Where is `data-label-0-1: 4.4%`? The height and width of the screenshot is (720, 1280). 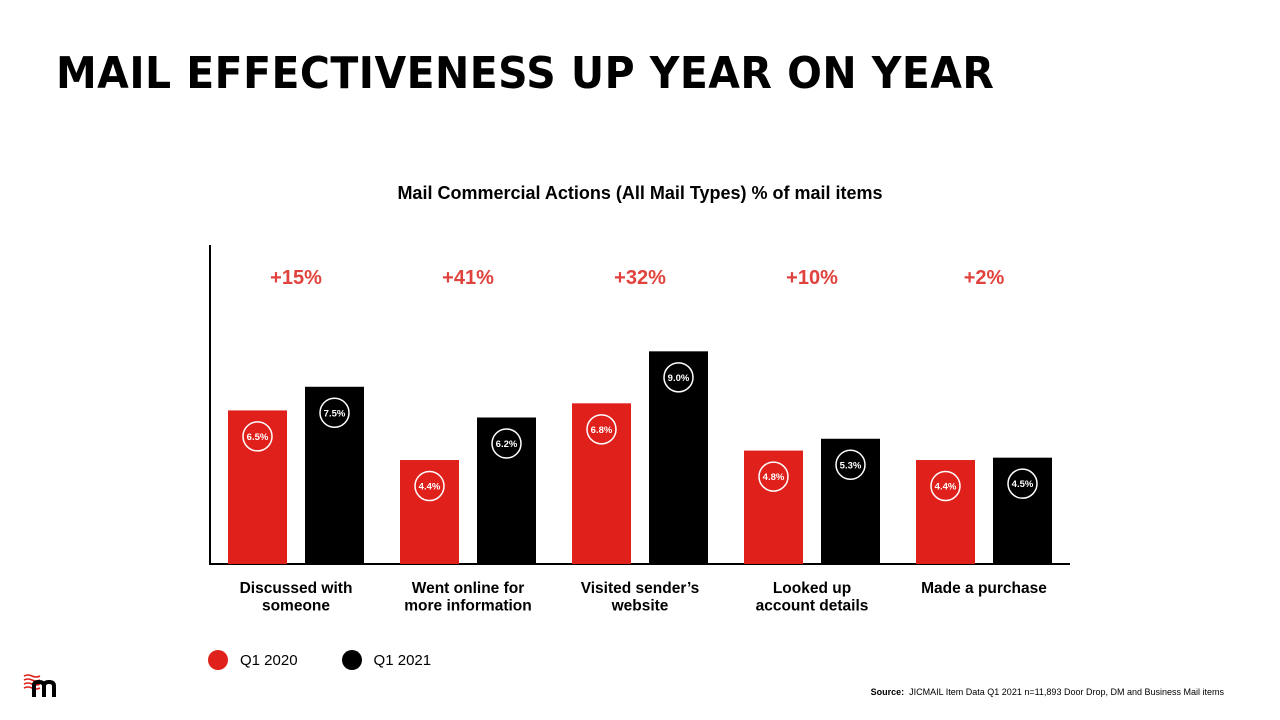
data-label-0-1: 4.4% is located at coordinates (430, 487).